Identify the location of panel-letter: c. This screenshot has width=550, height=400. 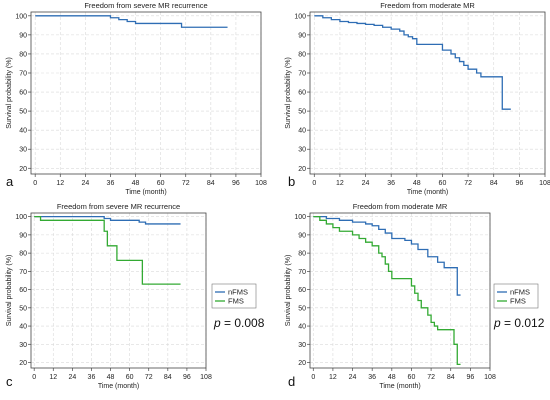
(9, 381).